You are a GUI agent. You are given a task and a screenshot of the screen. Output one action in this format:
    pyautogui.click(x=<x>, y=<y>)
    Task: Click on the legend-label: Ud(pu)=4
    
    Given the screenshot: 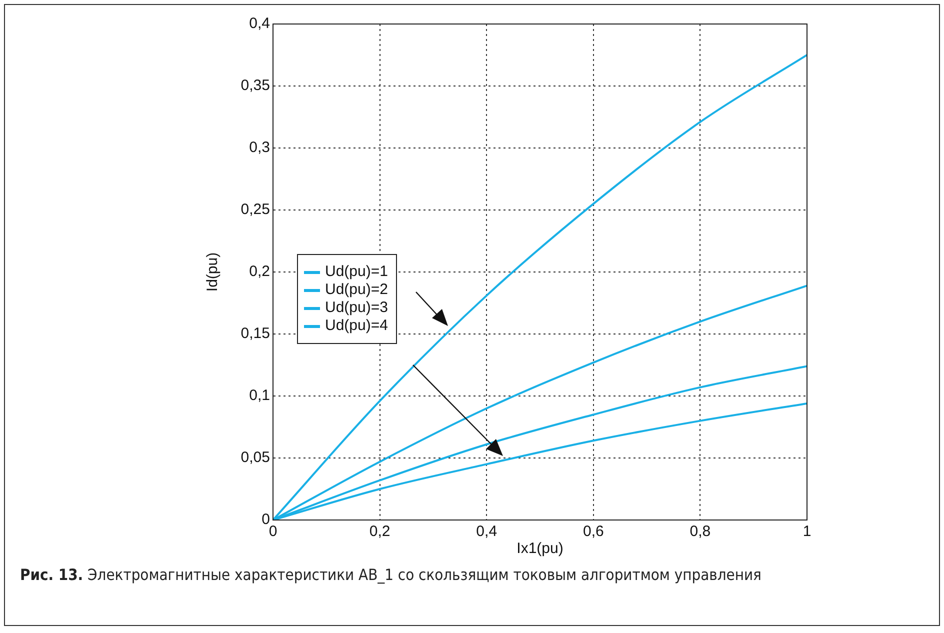 What is the action you would take?
    pyautogui.click(x=356, y=326)
    